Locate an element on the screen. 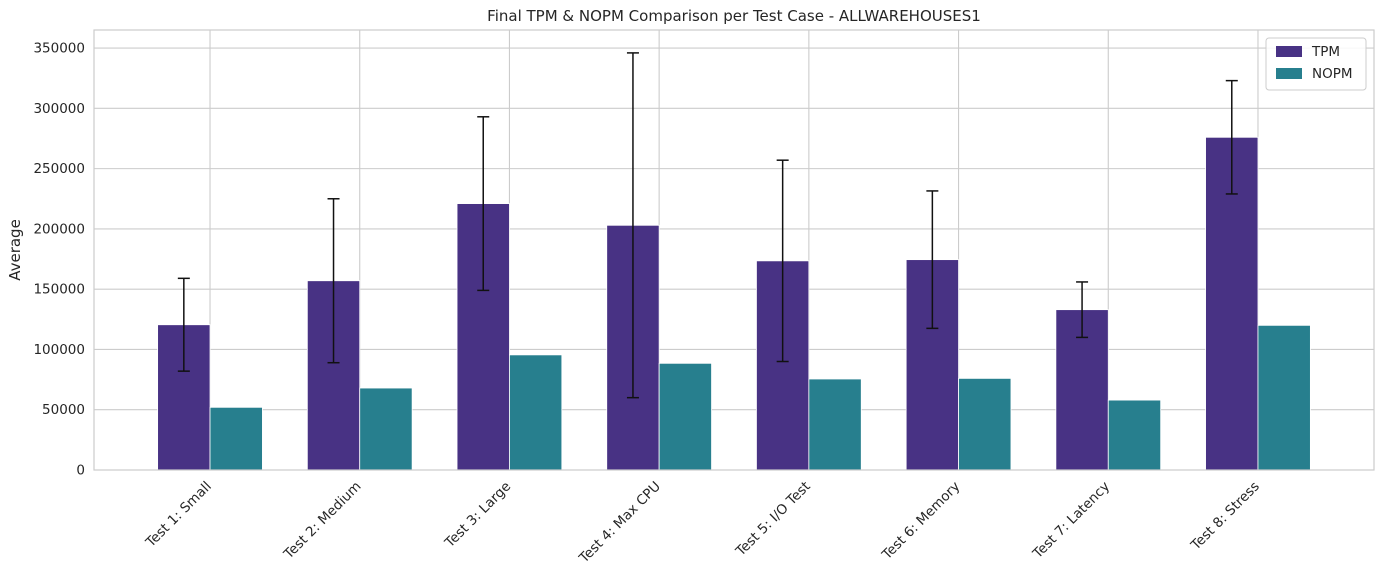  y-tick-label: 350000 is located at coordinates (59, 49).